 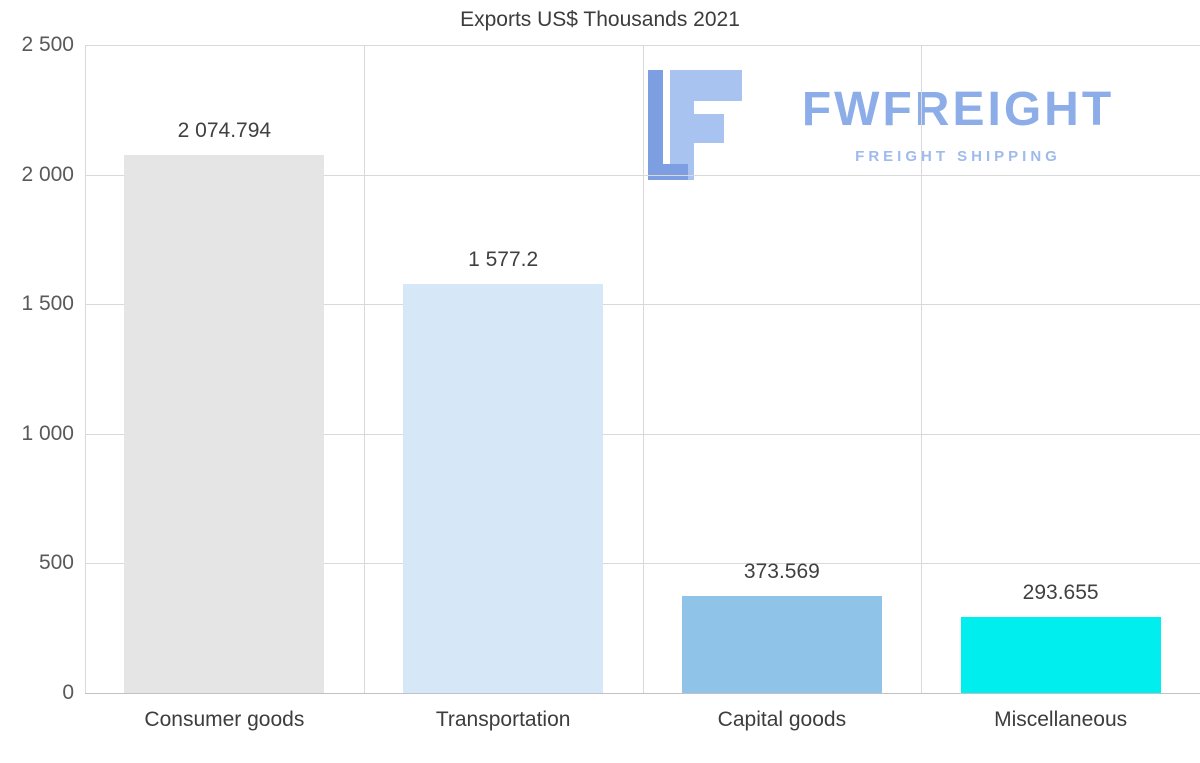 What do you see at coordinates (503, 260) in the screenshot?
I see `bar-value-label-transportation: 1 577.2` at bounding box center [503, 260].